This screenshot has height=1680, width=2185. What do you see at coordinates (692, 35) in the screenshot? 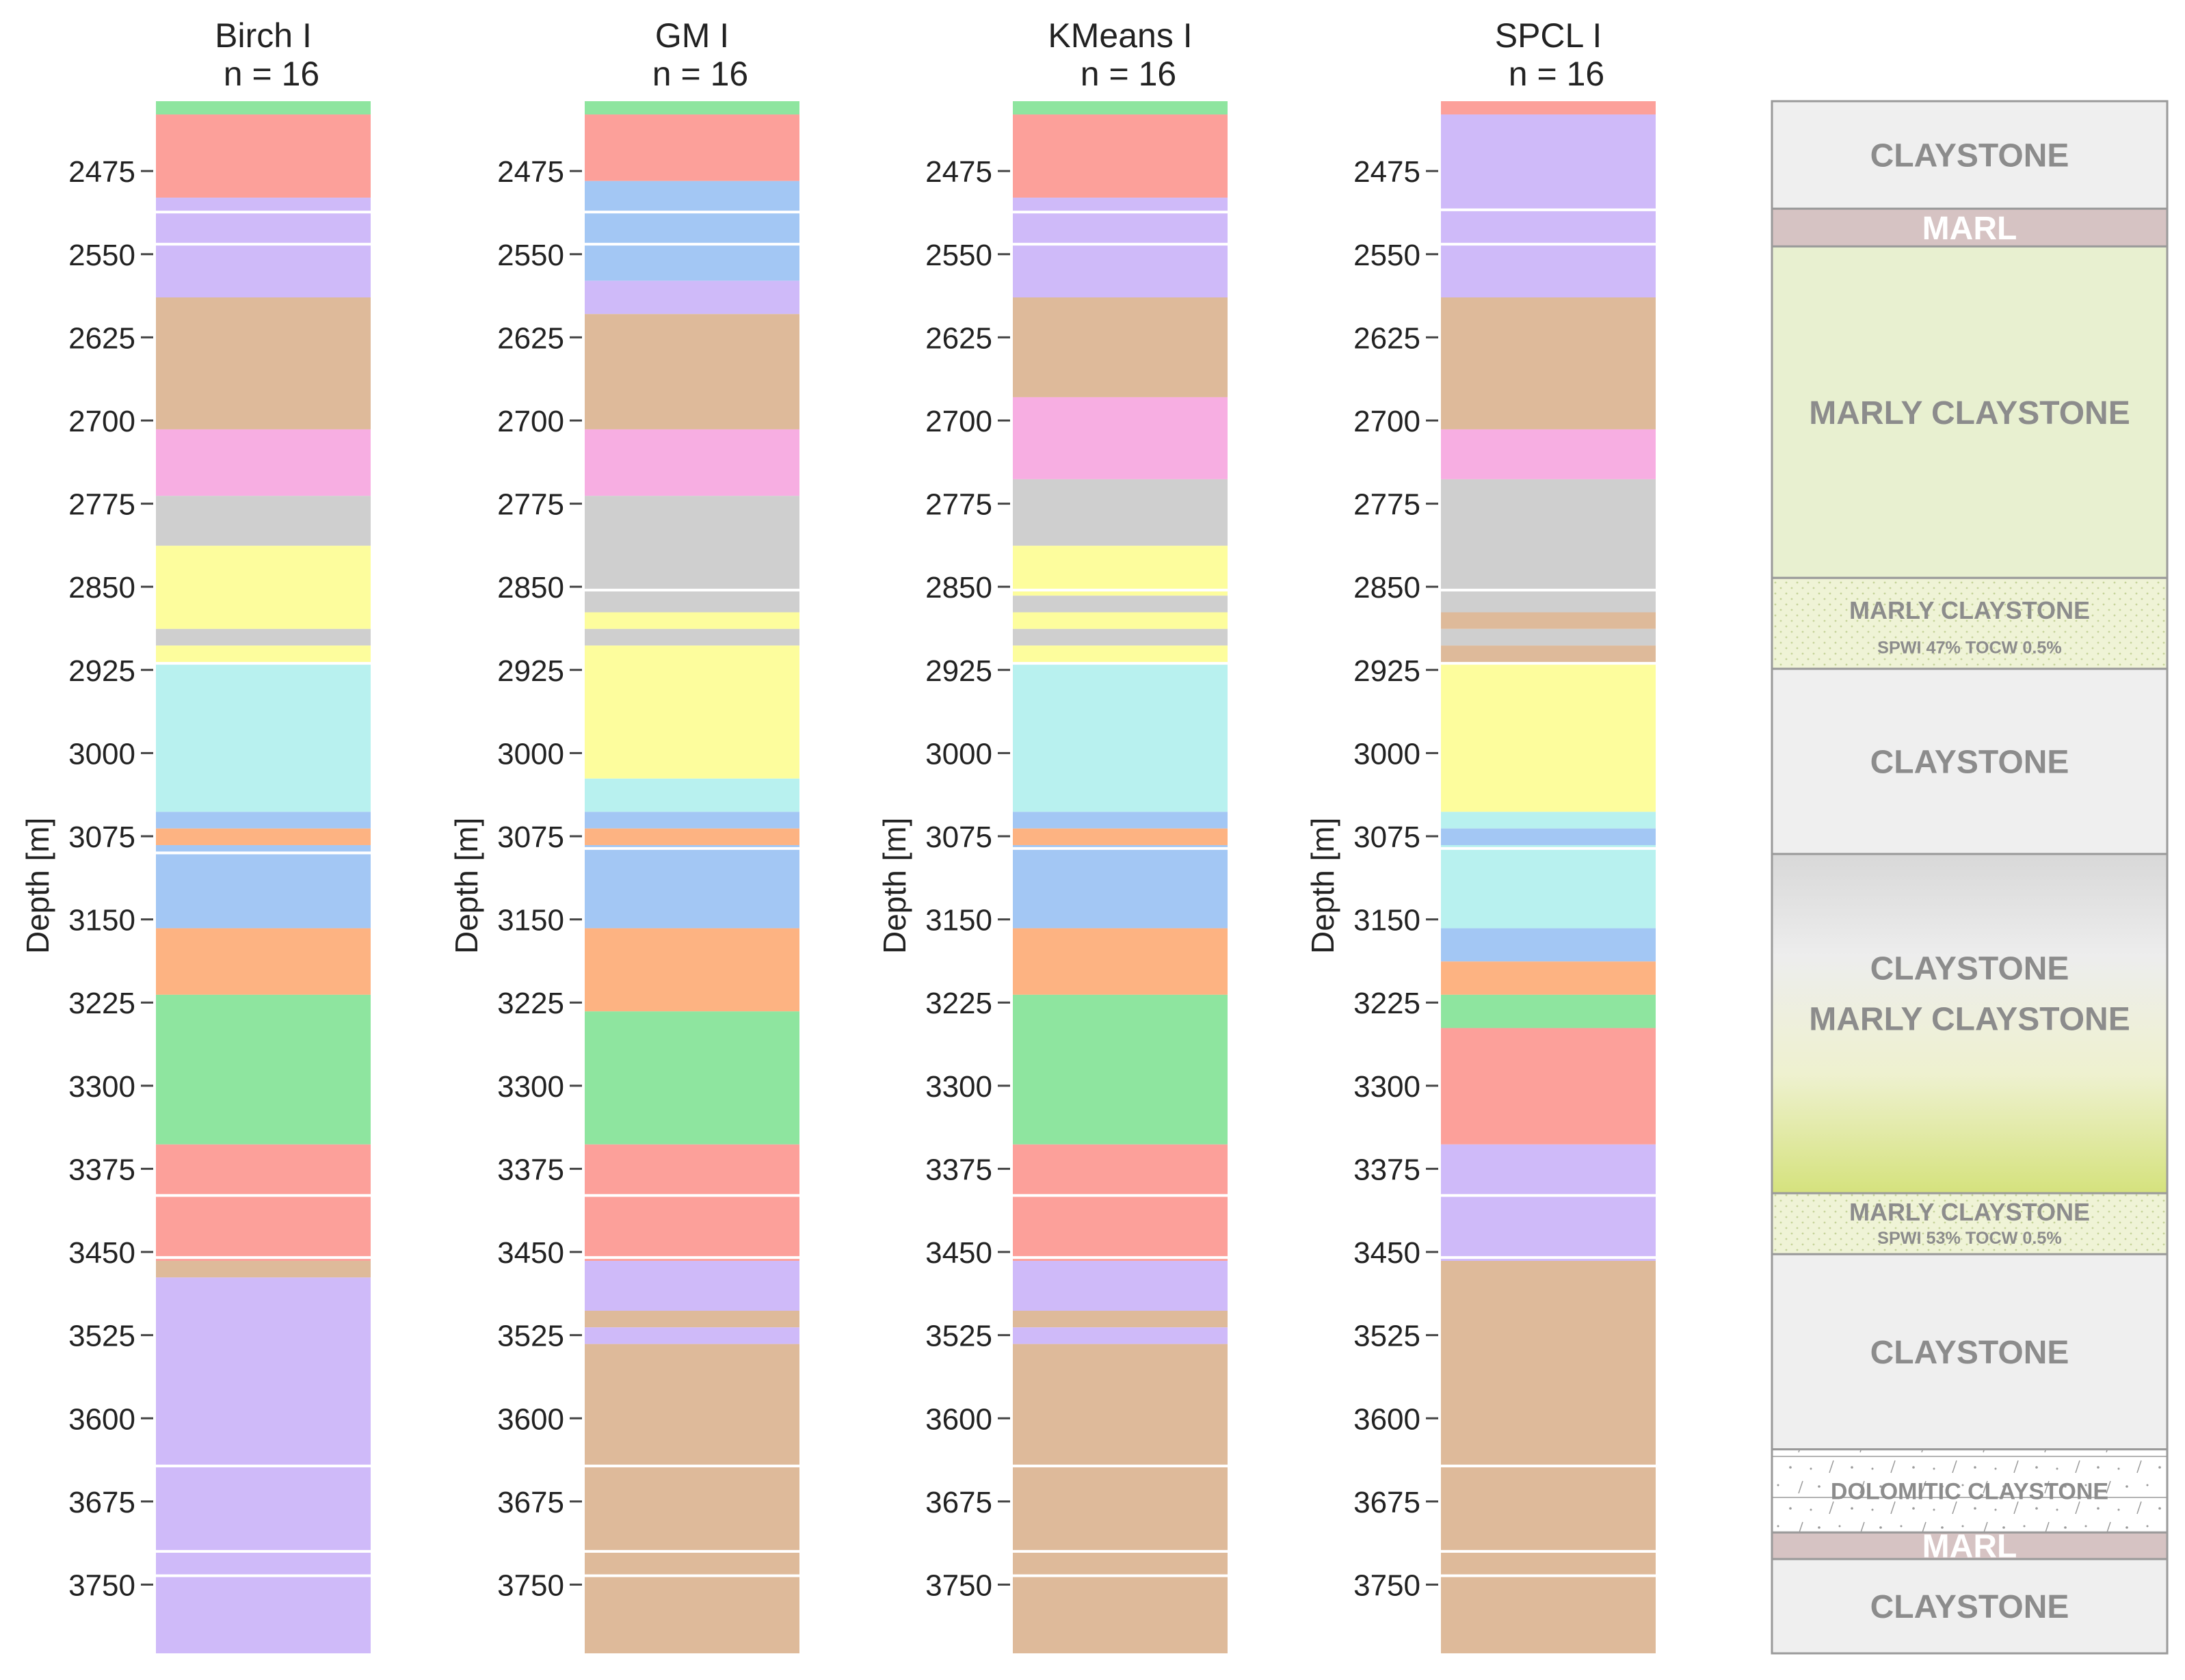
I see `column-name: GM I` at bounding box center [692, 35].